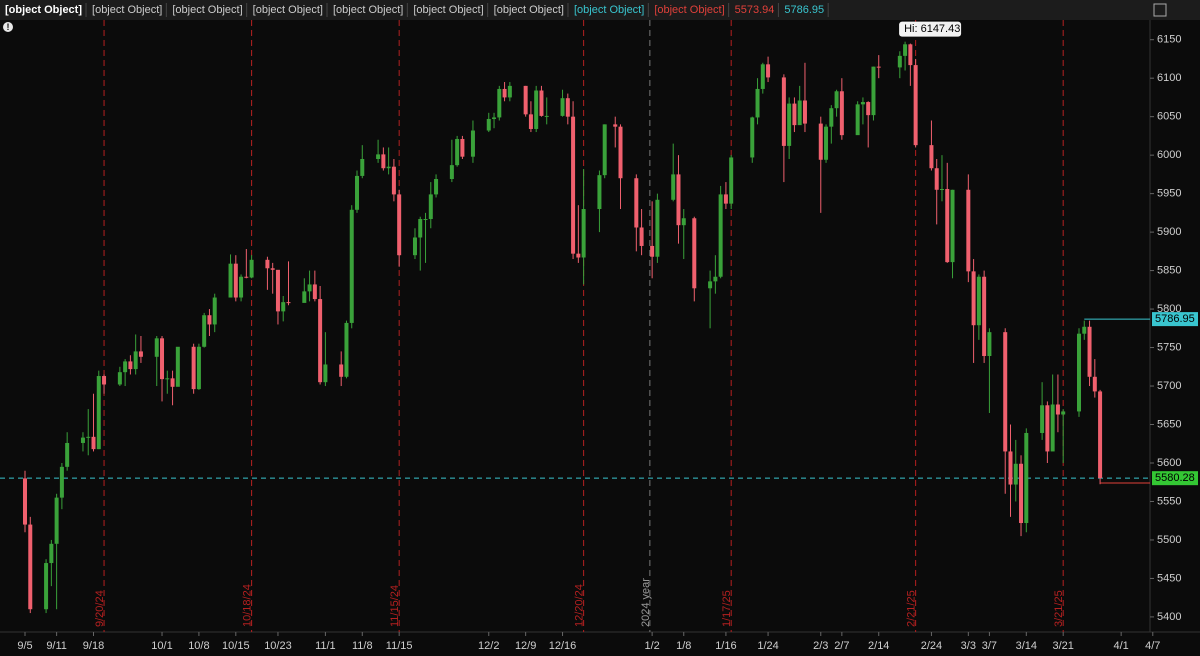  Describe the element at coordinates (804, 10) in the screenshot. I see `header-level: 5786.95` at that location.